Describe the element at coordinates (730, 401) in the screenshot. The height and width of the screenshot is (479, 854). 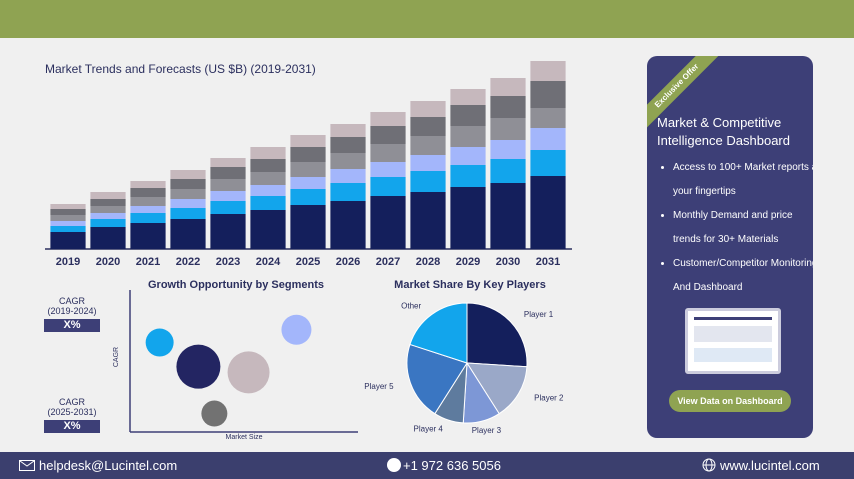
I see `dashboard-button: View Data on Dashboard` at that location.